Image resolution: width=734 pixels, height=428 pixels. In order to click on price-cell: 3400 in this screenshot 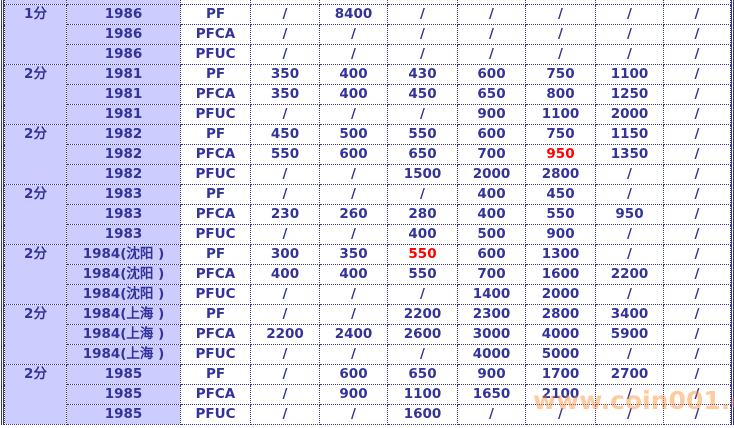, I will do `click(629, 314)`.